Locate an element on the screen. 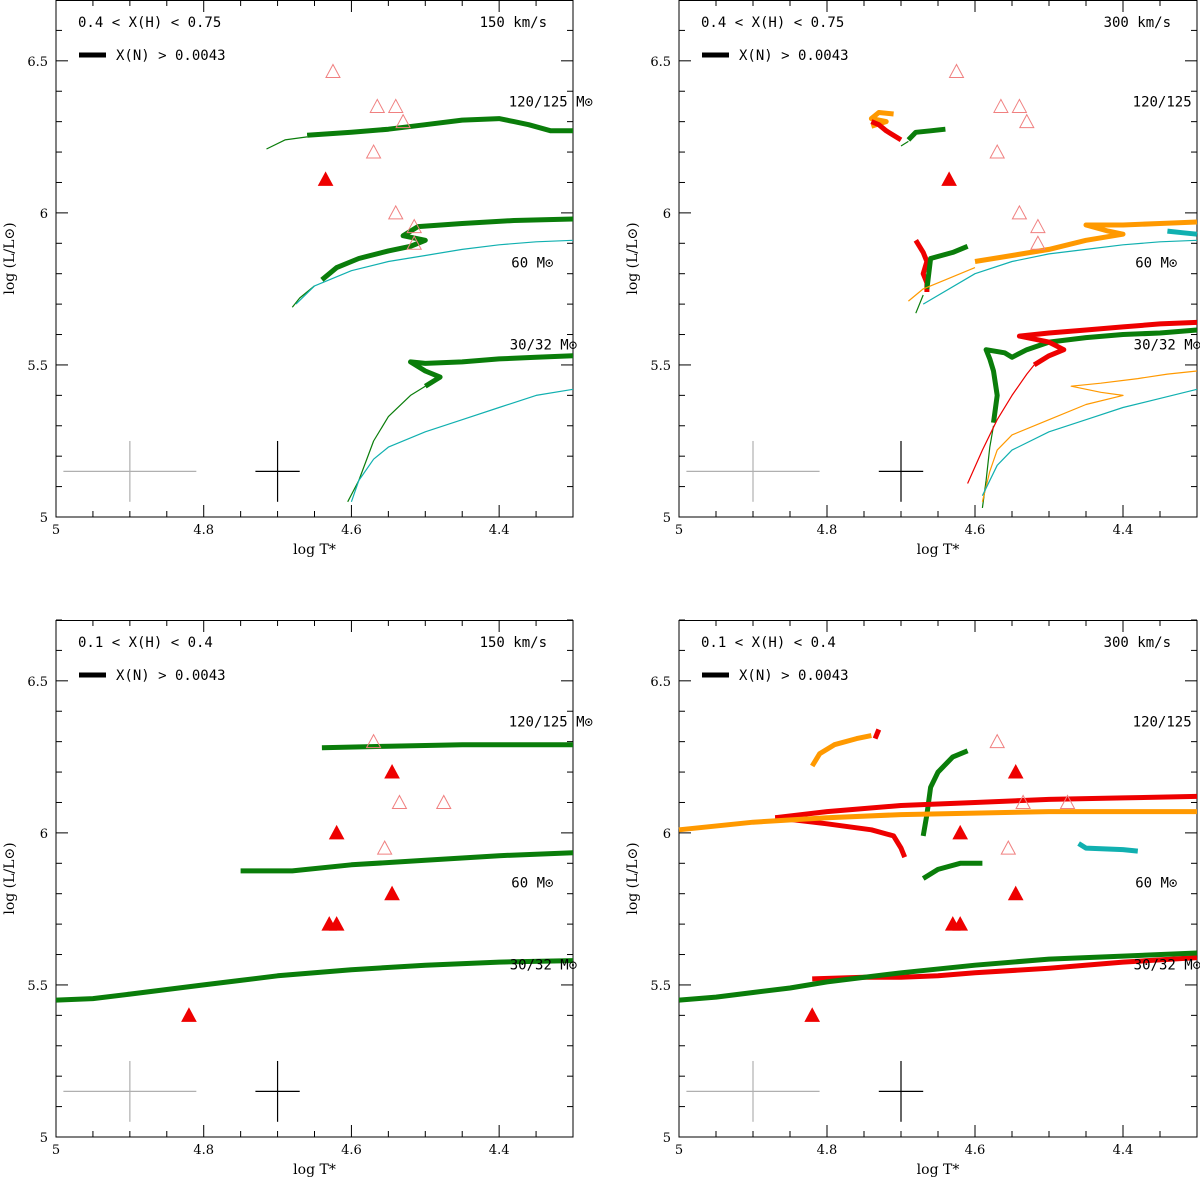  track-30-cyan is located at coordinates (462, 445).